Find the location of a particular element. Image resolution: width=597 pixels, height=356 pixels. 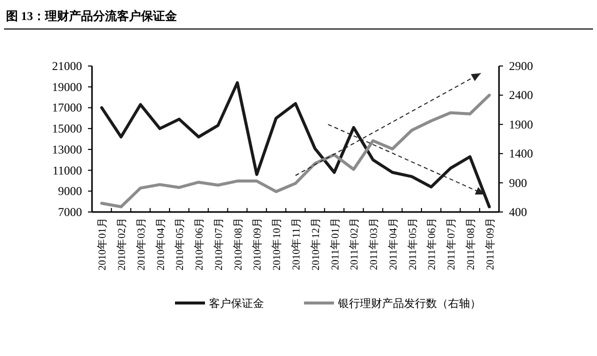

y2-tick-label: 2900 is located at coordinates (521, 66).